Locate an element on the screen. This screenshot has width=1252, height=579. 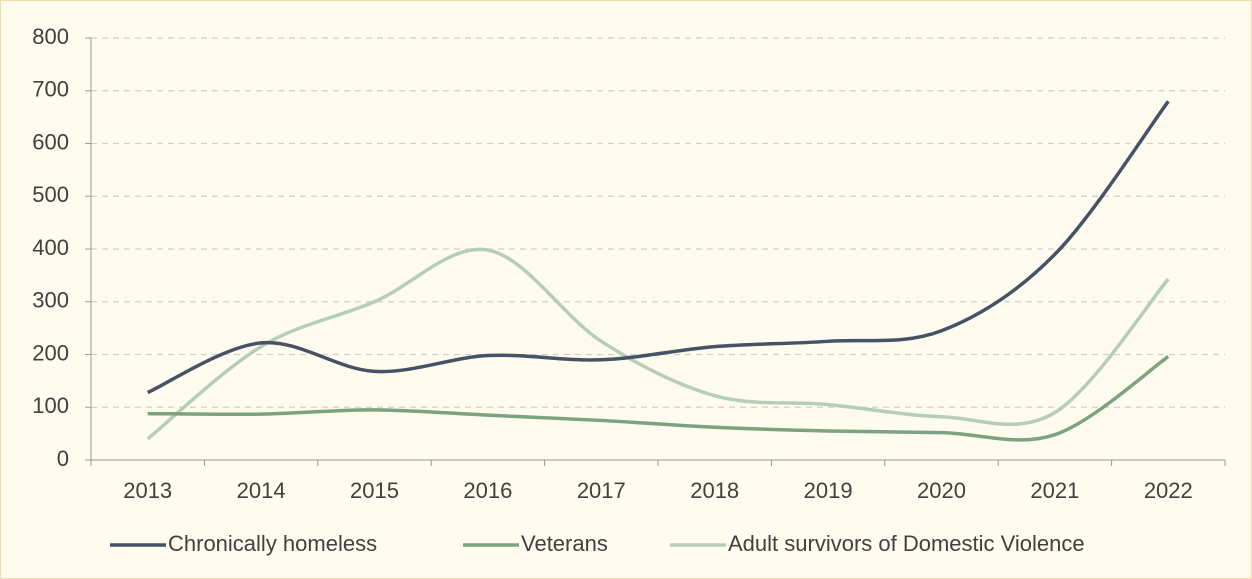
line-series is located at coordinates (658, 398).